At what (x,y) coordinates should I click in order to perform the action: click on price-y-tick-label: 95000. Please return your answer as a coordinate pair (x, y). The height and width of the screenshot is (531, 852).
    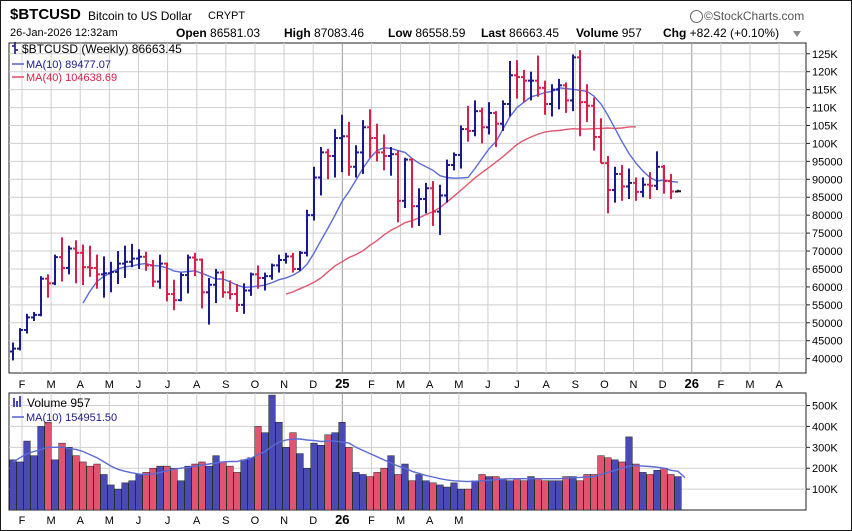
    Looking at the image, I should click on (827, 162).